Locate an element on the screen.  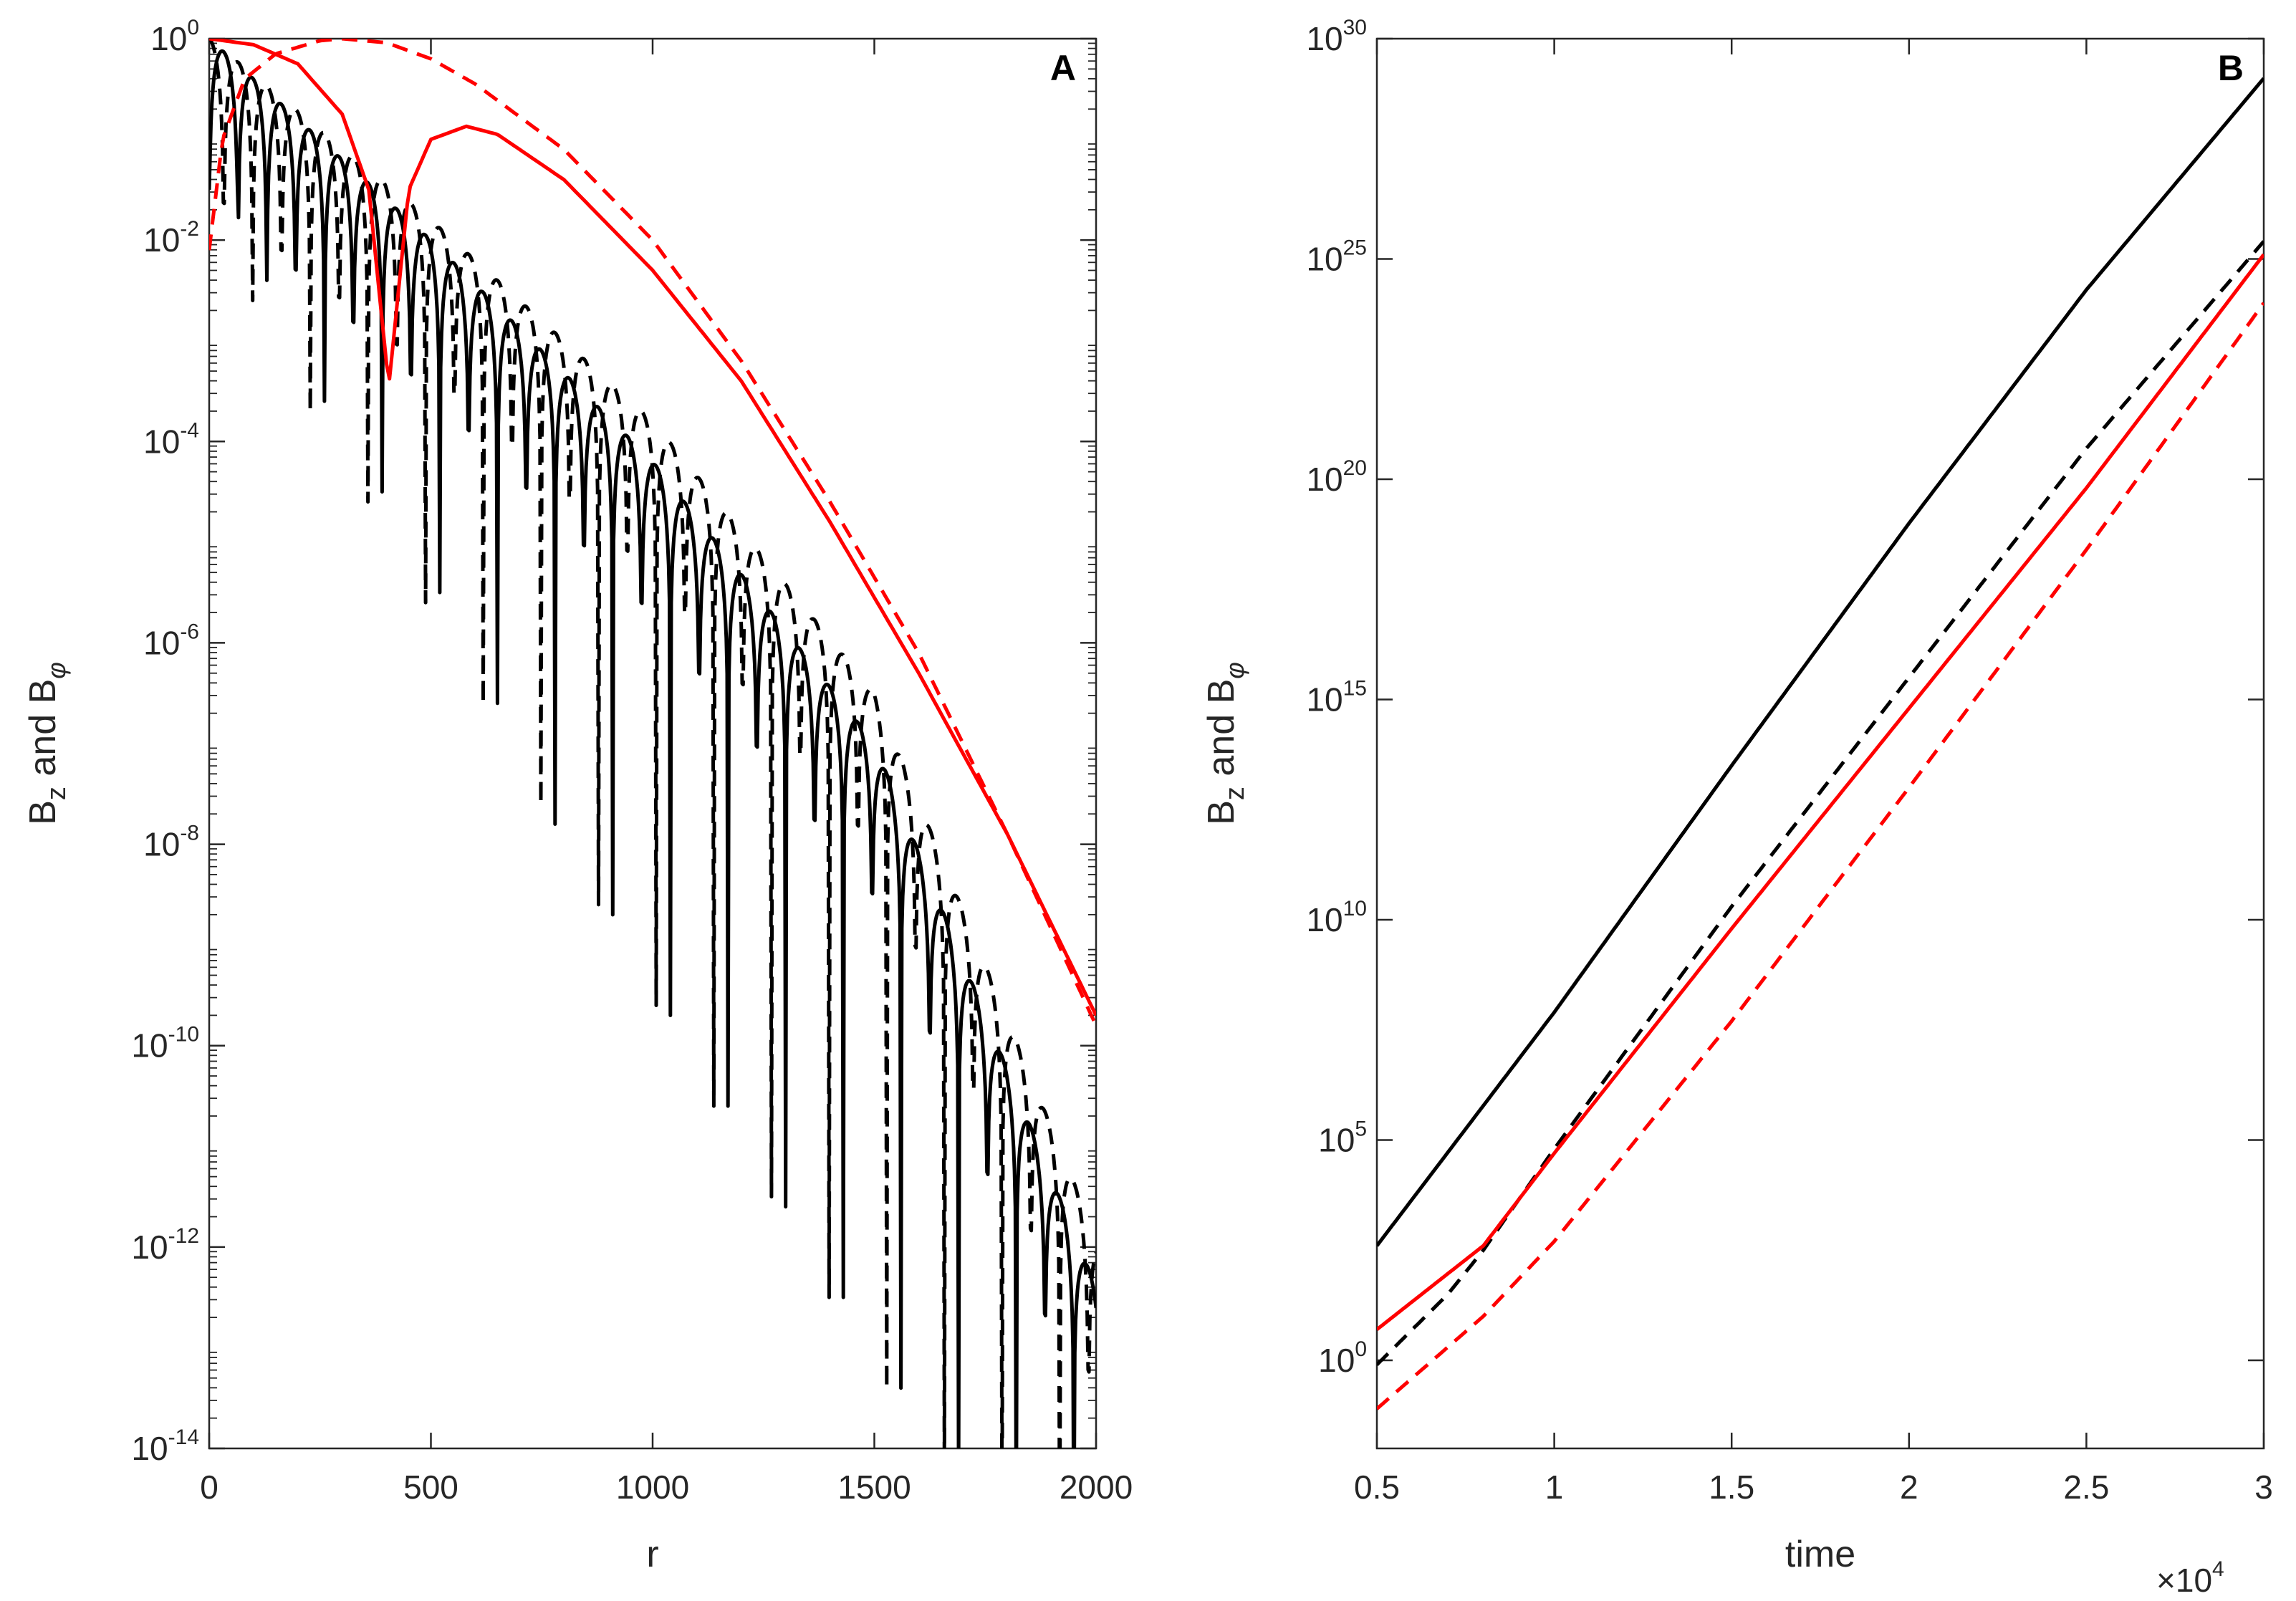
x-multiplier-exponent: 4 is located at coordinates (2218, 1569).